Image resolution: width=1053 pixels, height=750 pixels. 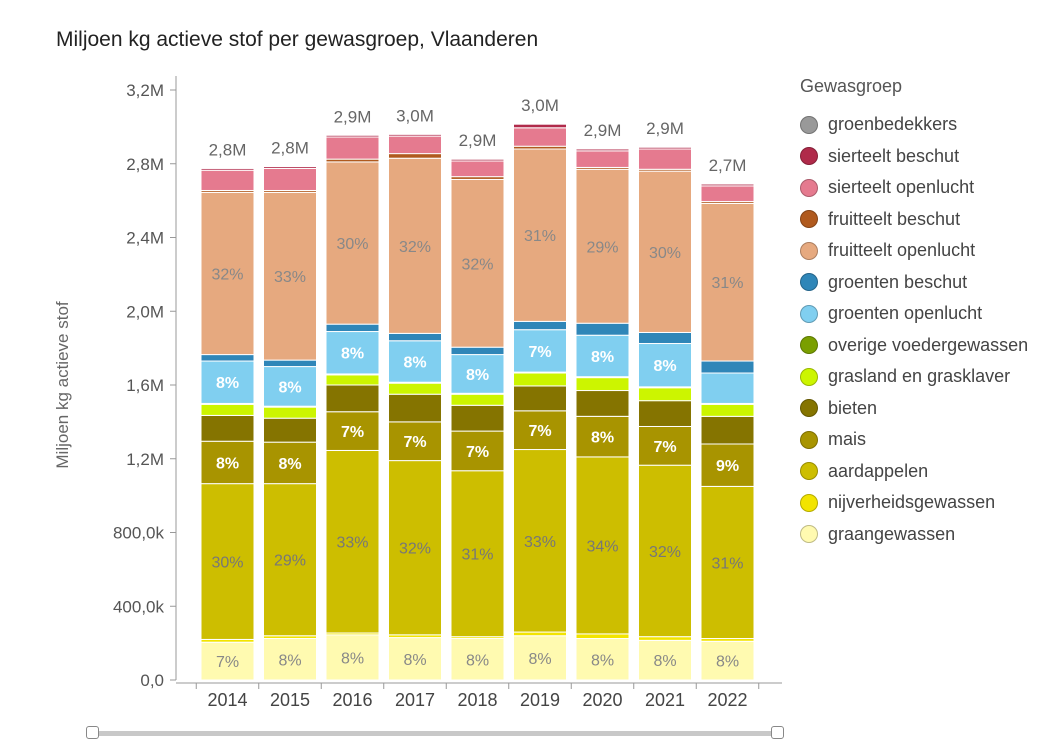 I want to click on legend-item: fruitteelt beschut, so click(x=926, y=220).